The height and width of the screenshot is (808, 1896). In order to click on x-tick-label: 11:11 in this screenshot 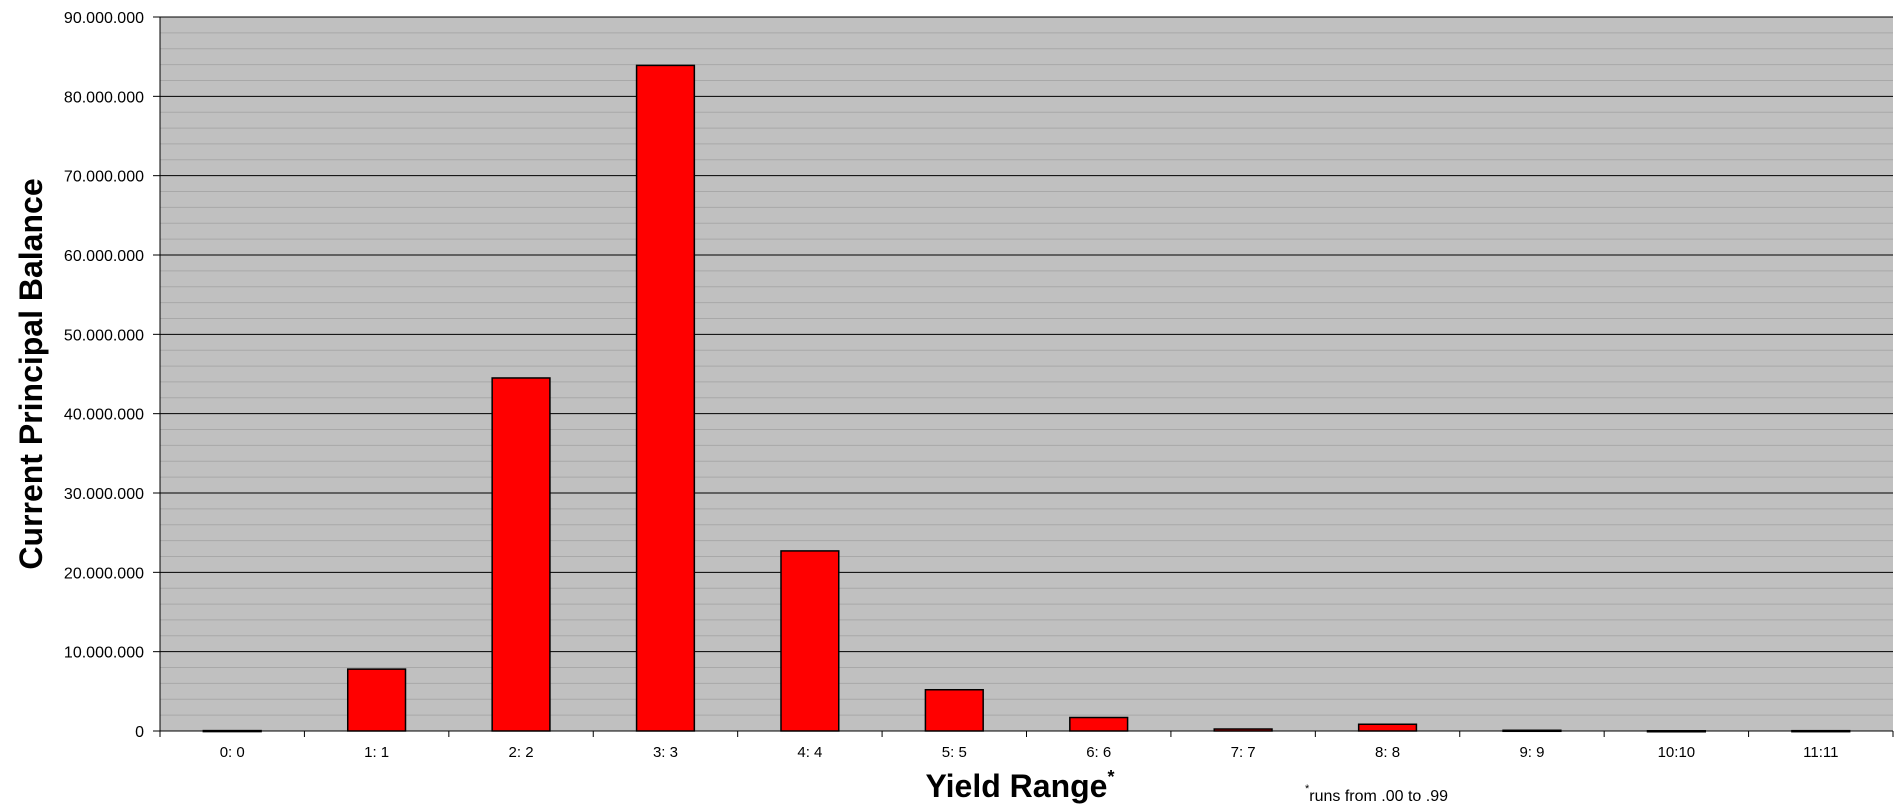, I will do `click(1820, 752)`.